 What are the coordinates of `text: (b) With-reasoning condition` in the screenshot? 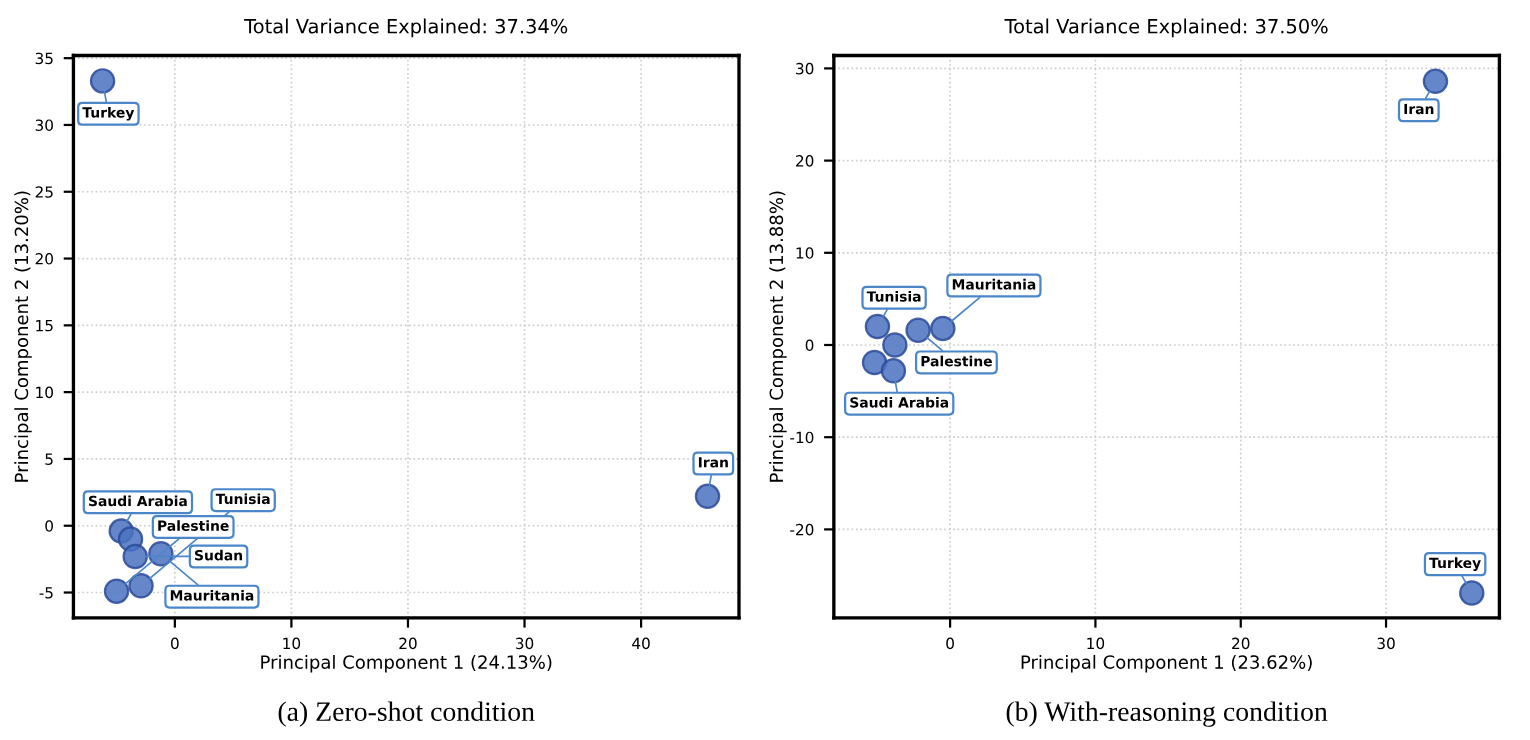 It's located at (1167, 714).